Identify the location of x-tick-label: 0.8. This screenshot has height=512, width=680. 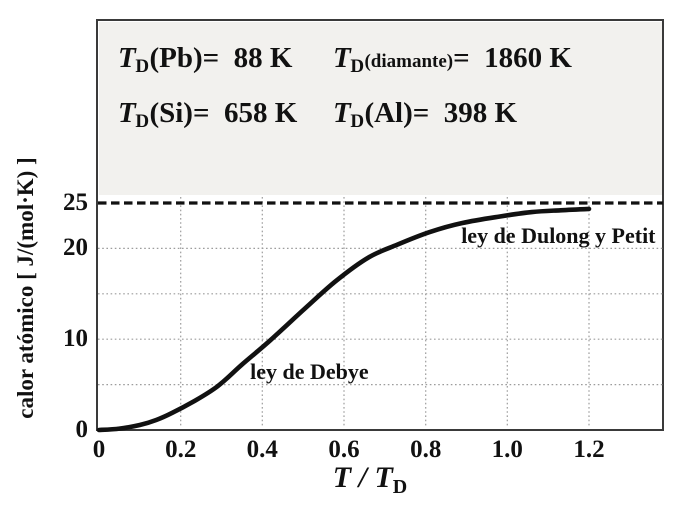
(426, 449).